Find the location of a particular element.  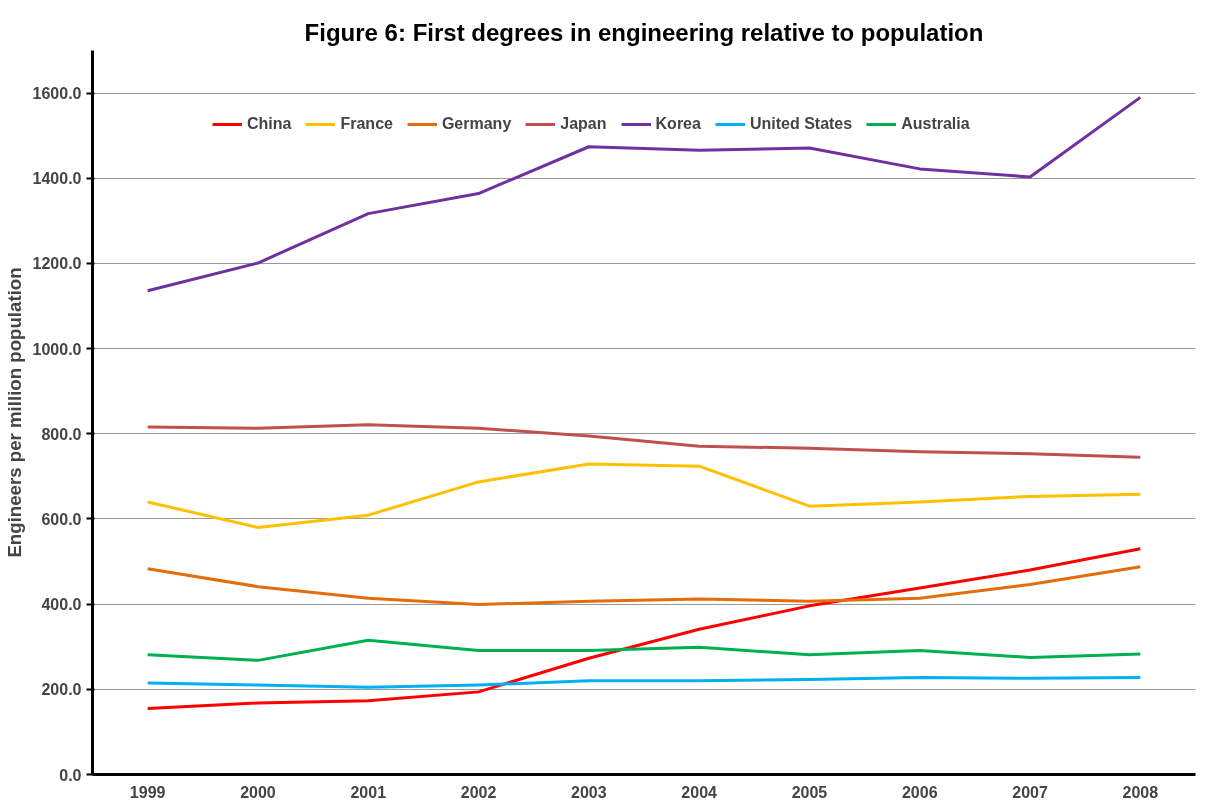

y-tick-label: 1000.0 is located at coordinates (57, 349).